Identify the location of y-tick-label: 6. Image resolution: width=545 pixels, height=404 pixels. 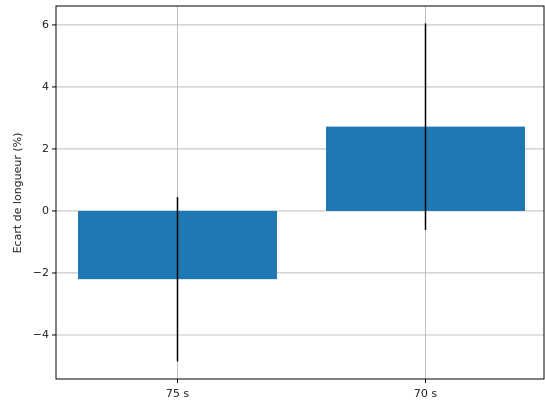
(45, 24).